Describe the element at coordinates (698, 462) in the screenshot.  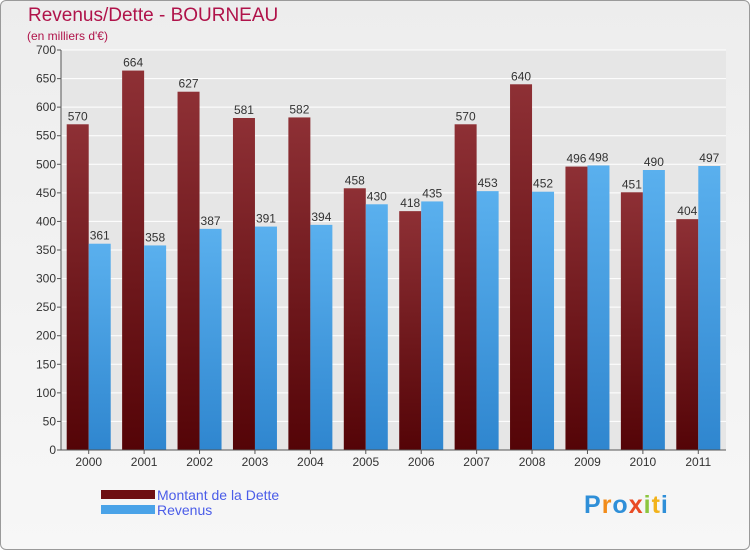
I see `x-tick-label: 2011` at that location.